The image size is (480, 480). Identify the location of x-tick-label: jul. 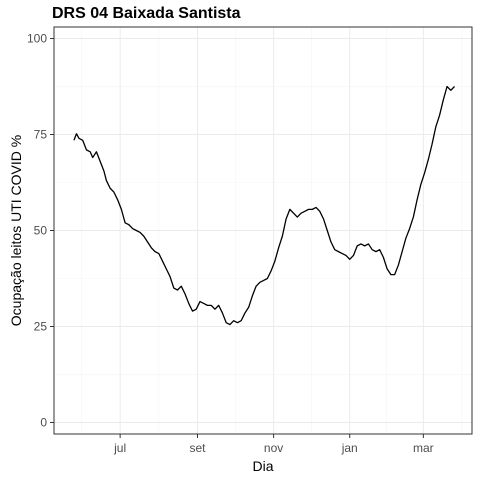
(119, 448).